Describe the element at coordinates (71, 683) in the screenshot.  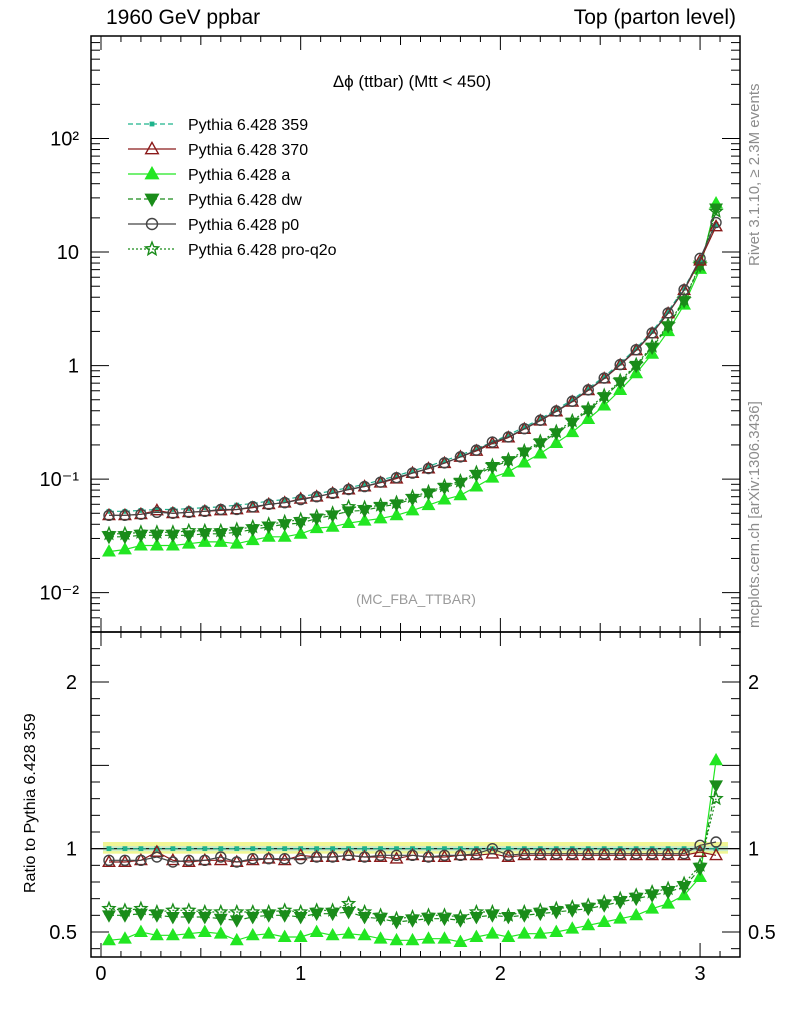
I see `ratio-y-tick-label: 2` at that location.